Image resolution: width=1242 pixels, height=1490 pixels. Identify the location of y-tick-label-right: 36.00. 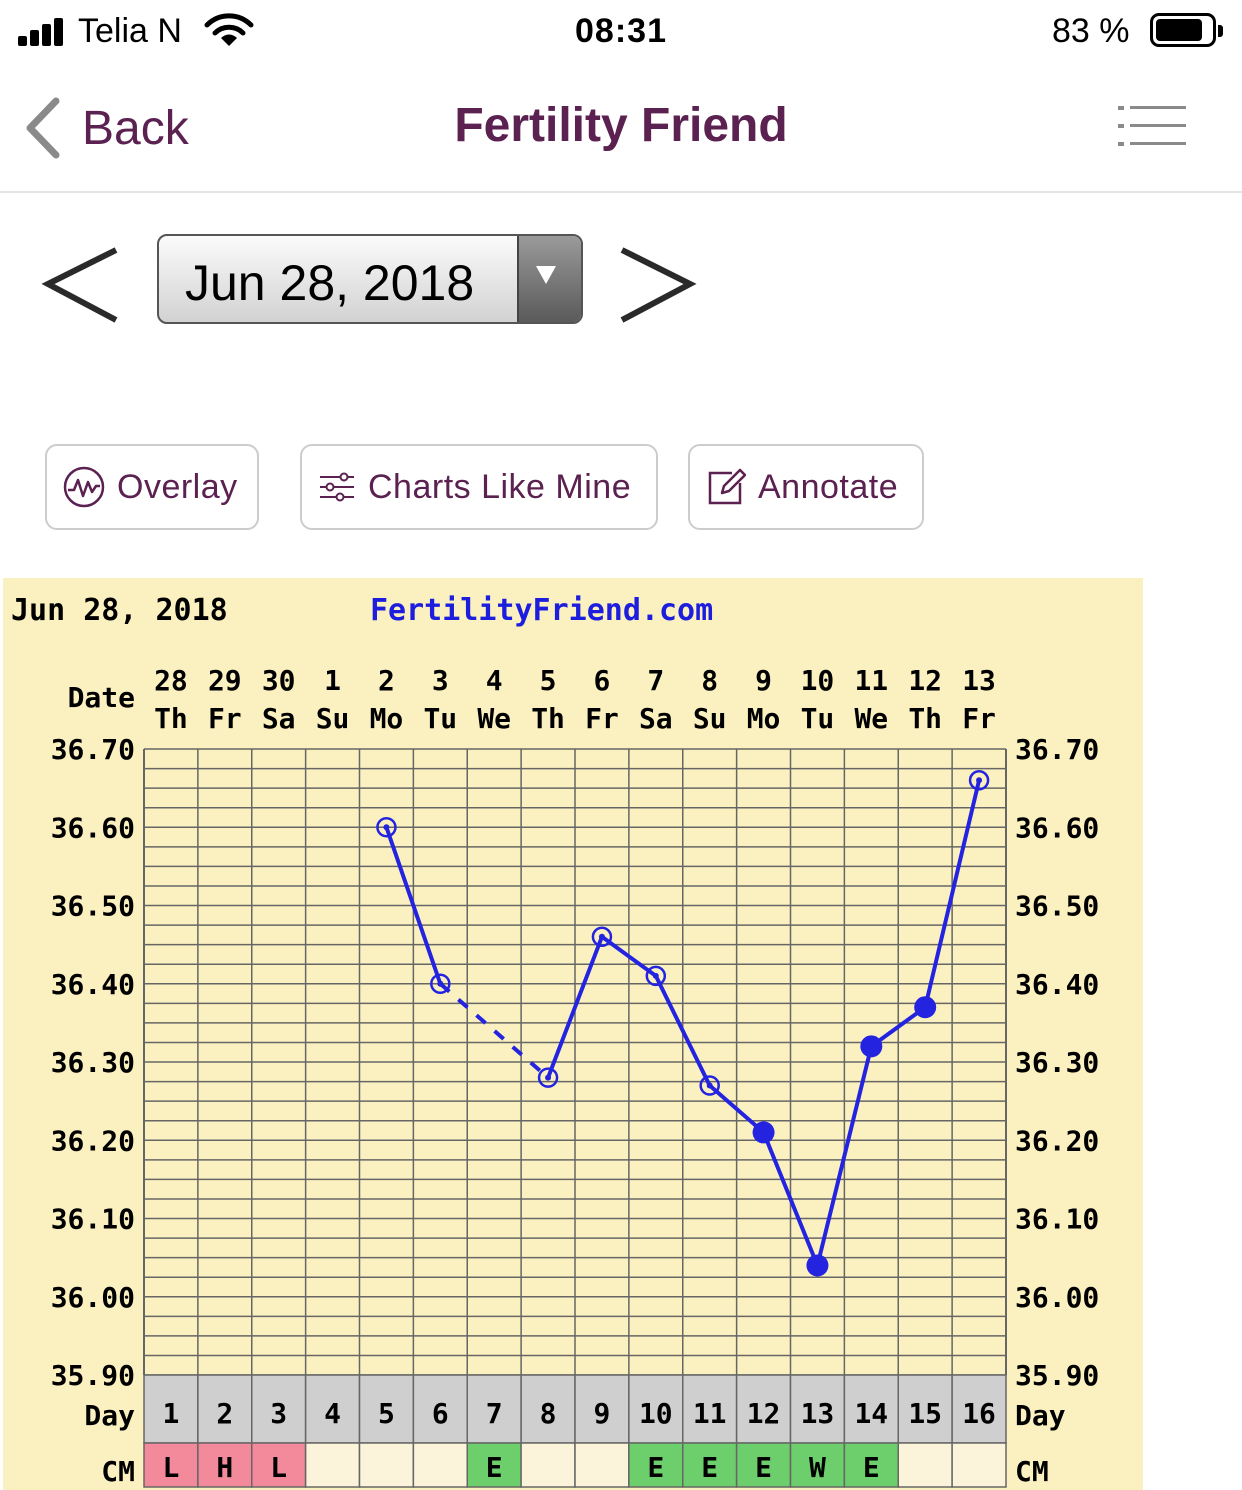
(1057, 1297).